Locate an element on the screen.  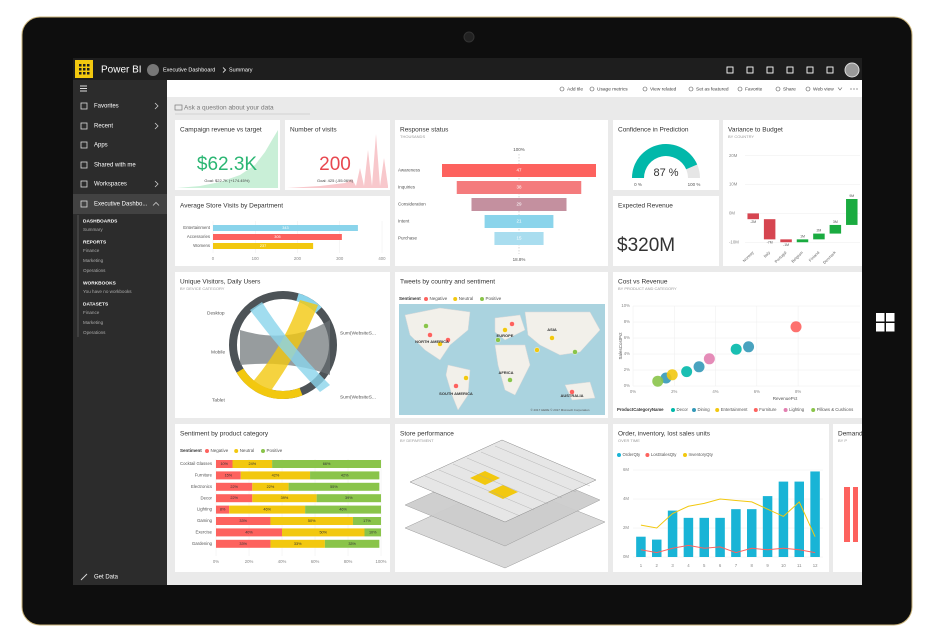
y-tick-label: 10M is located at coordinates (733, 184).